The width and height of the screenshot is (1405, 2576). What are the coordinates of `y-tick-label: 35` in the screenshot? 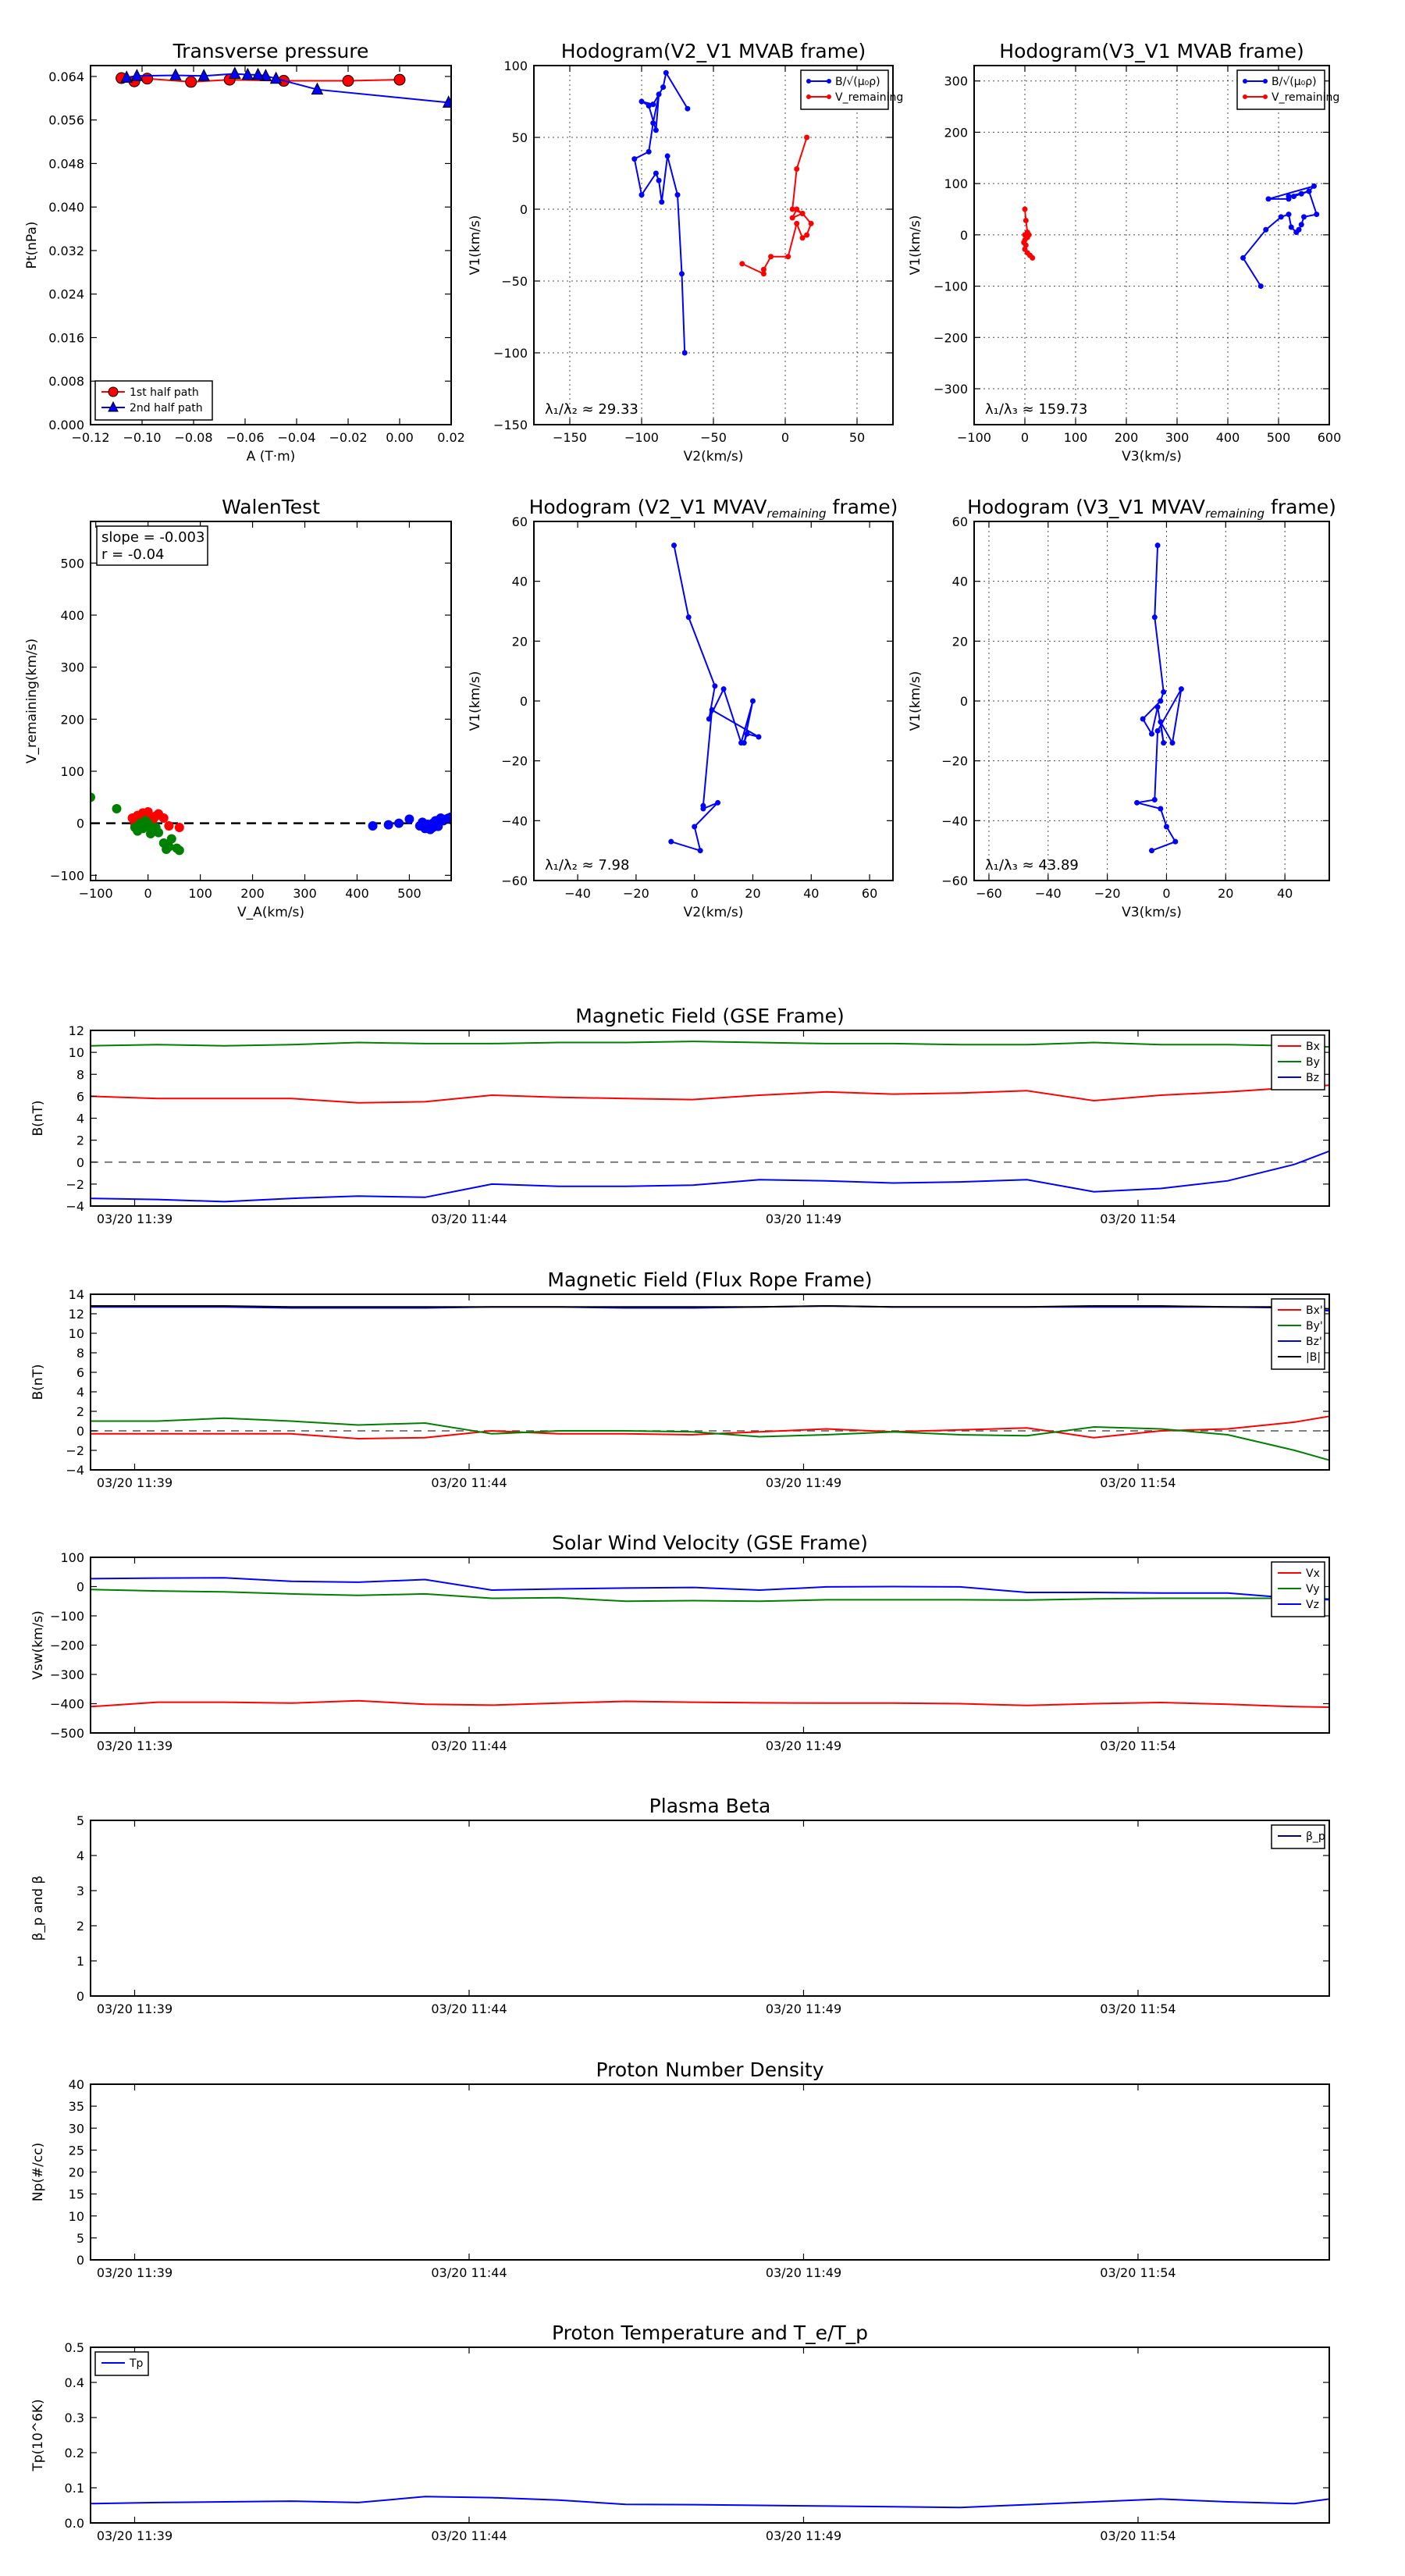 It's located at (76, 2106).